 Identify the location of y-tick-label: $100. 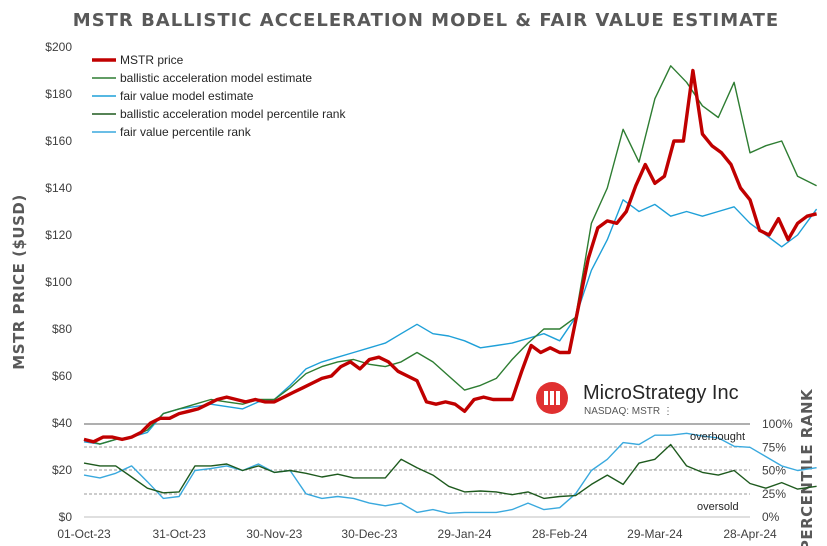
(58, 282).